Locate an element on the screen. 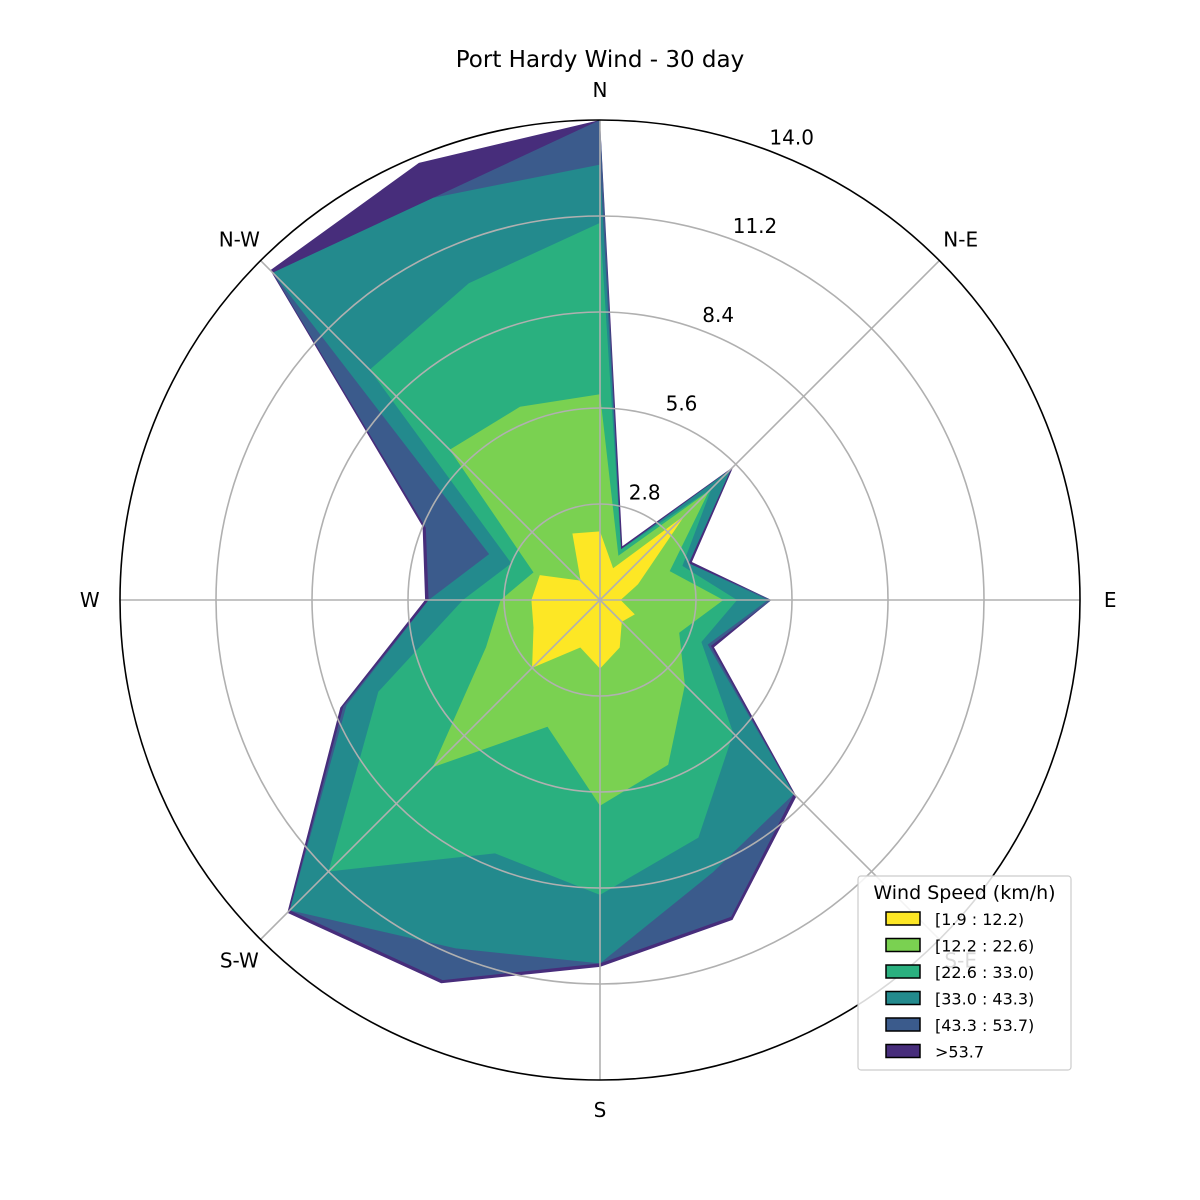 This screenshot has width=1200, height=1200. radial-tick-label: 8.4 is located at coordinates (718, 315).